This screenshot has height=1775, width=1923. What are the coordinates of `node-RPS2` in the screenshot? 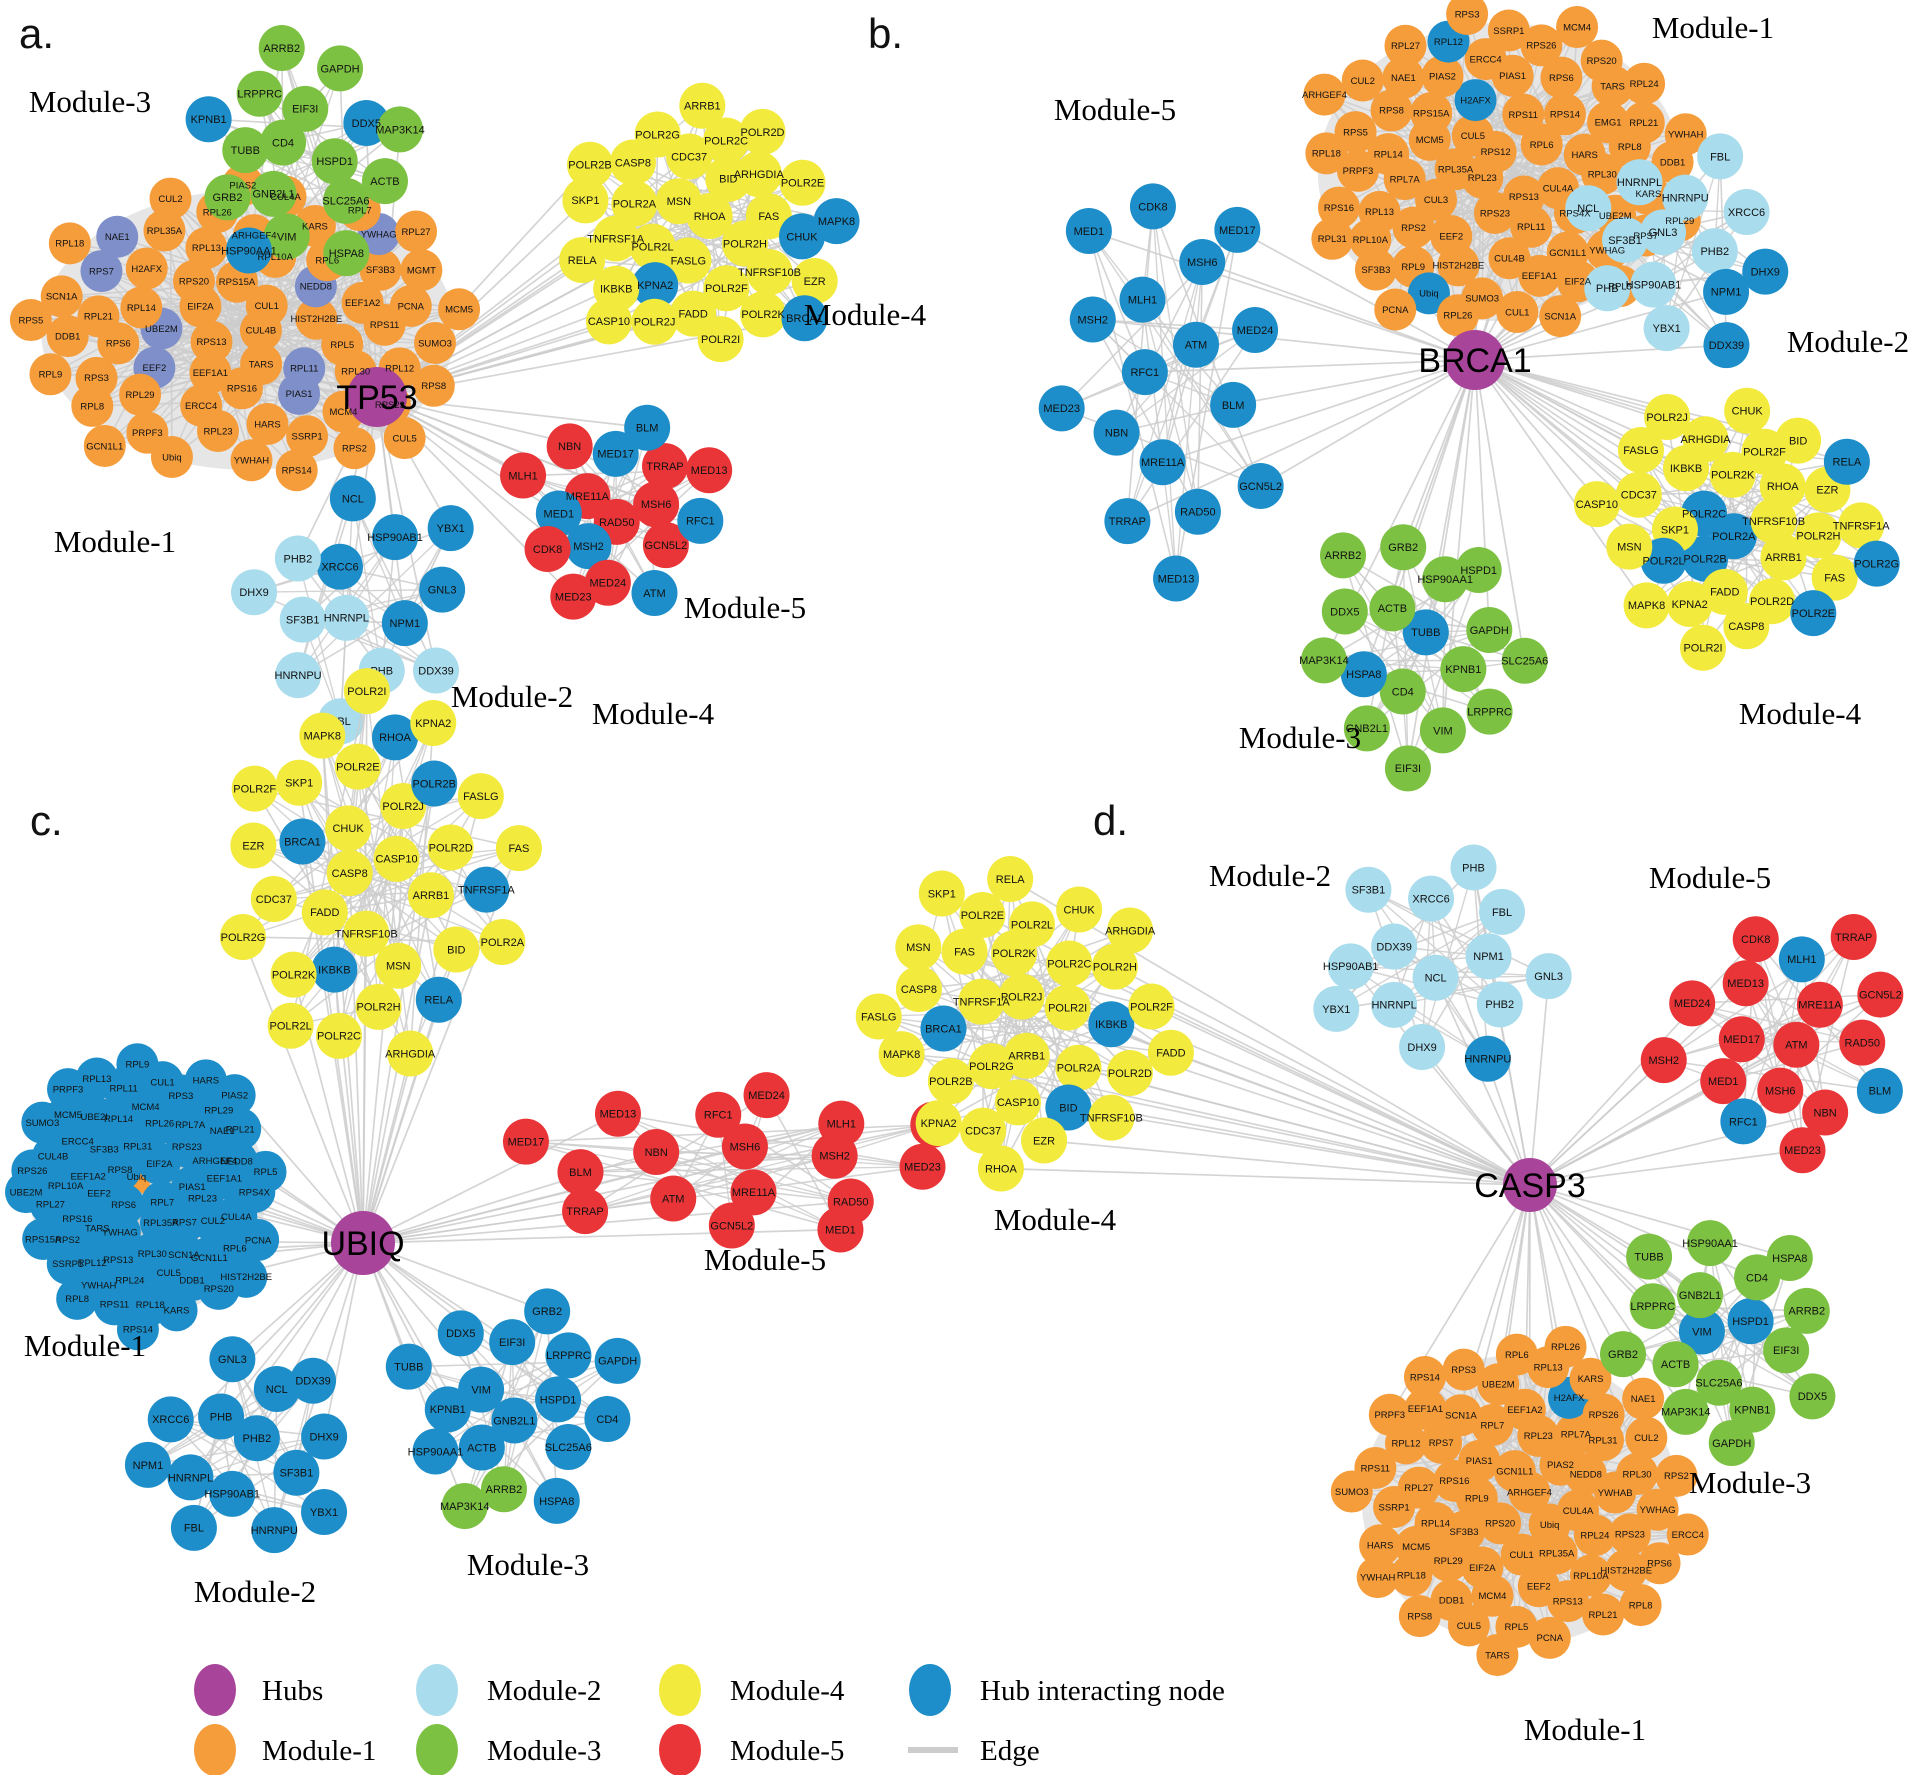 It's located at (1676, 1475).